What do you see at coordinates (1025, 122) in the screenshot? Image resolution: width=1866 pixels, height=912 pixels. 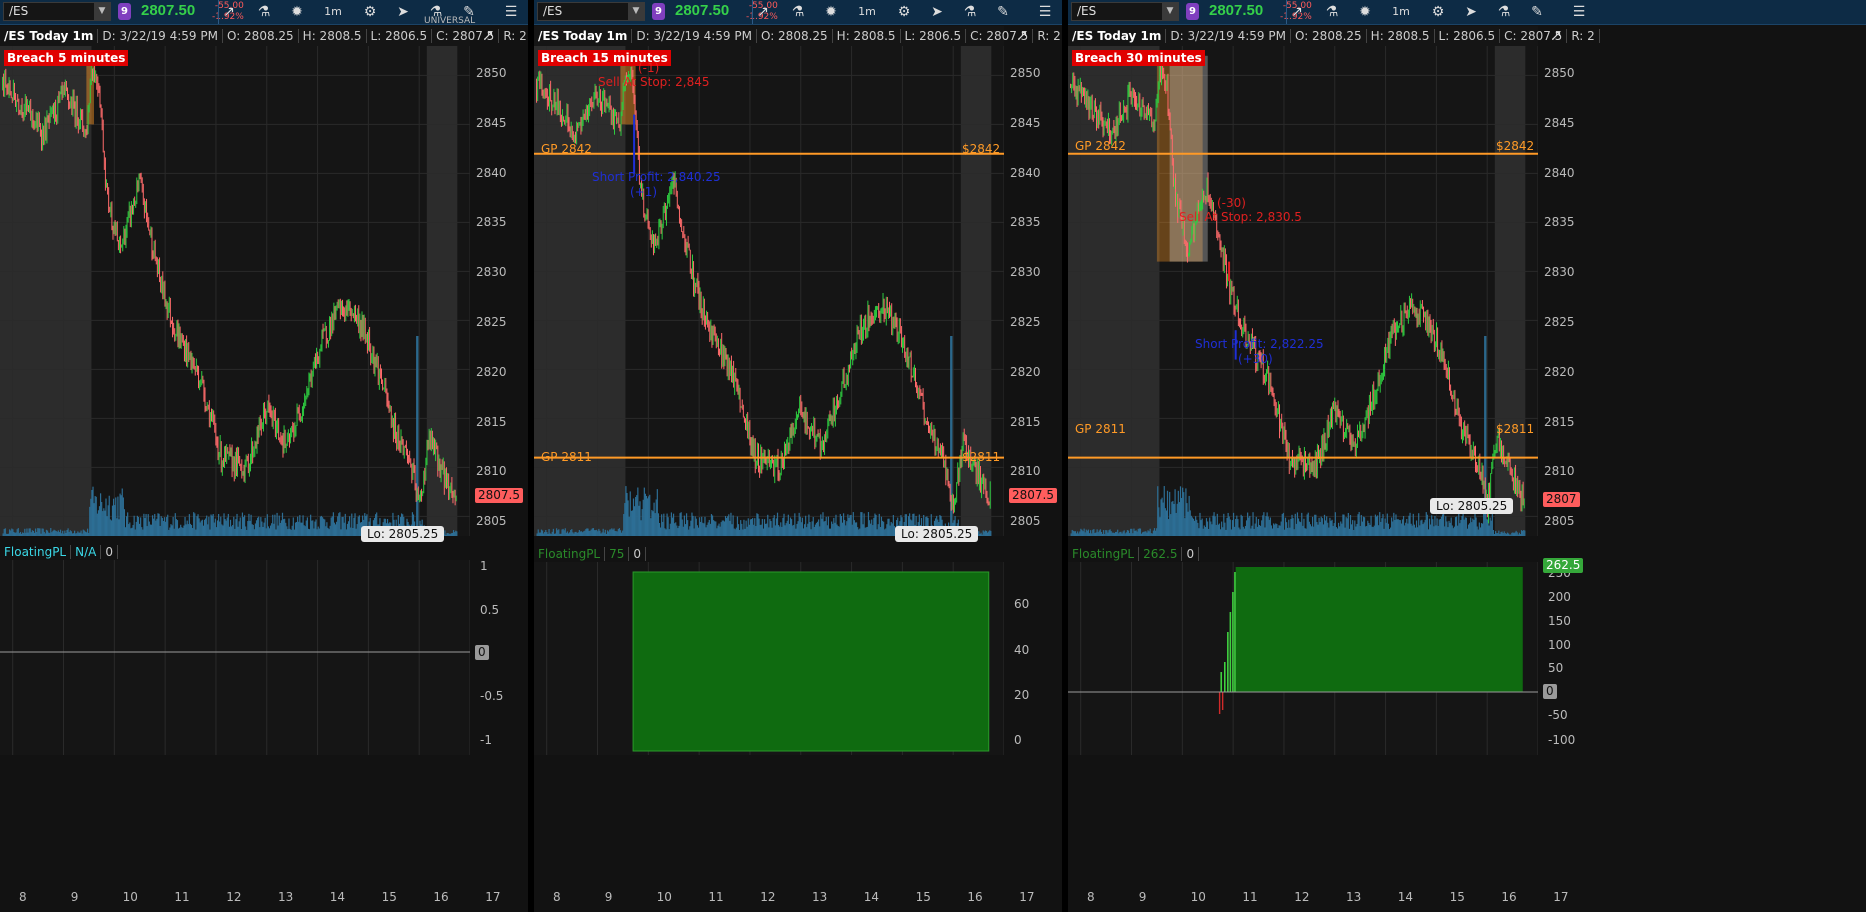 I see `y-tick-label: 2845` at bounding box center [1025, 122].